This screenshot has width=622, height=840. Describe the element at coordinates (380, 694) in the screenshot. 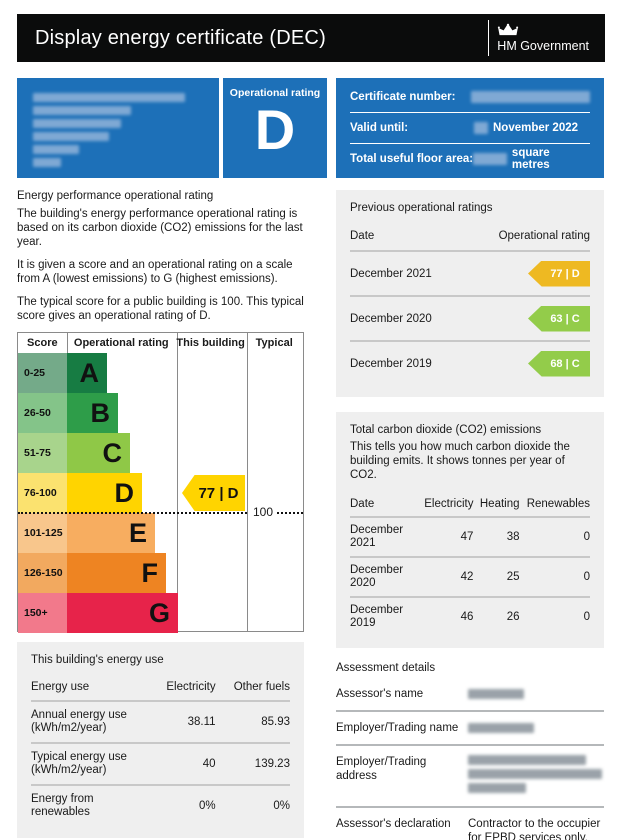

I see `row-label: Assessor's name` at that location.